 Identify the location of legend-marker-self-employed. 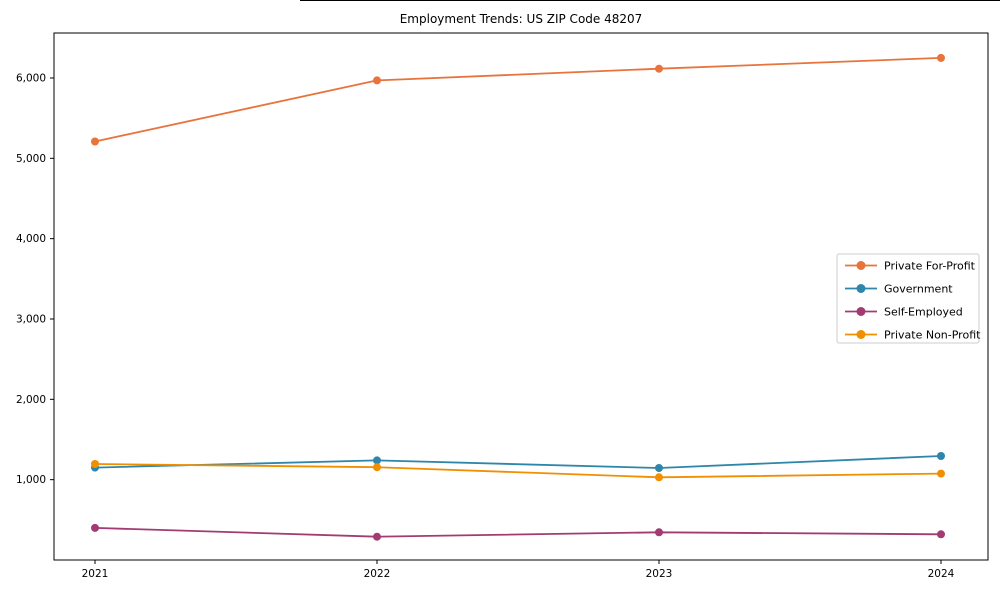
(861, 311).